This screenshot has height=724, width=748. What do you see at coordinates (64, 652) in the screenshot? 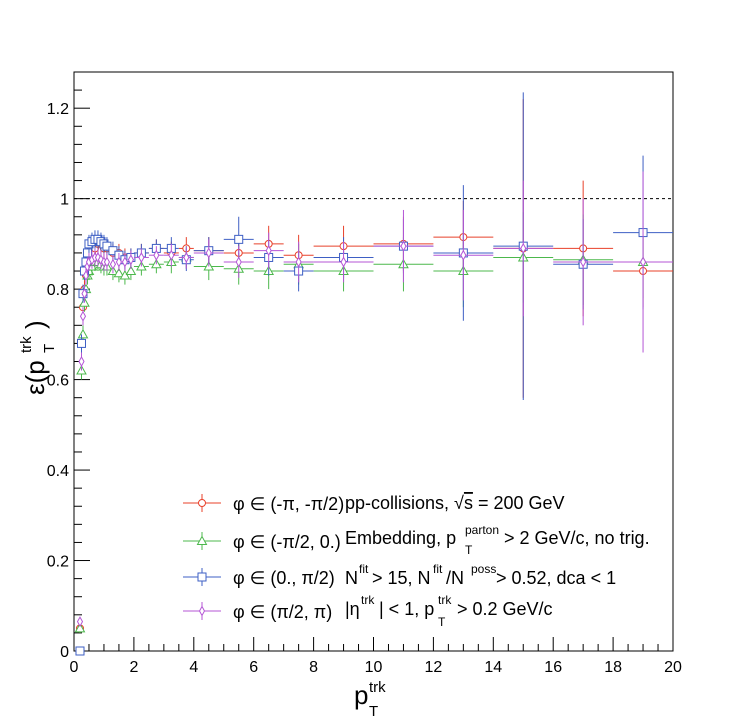
I see `y-tick-label: 0` at bounding box center [64, 652].